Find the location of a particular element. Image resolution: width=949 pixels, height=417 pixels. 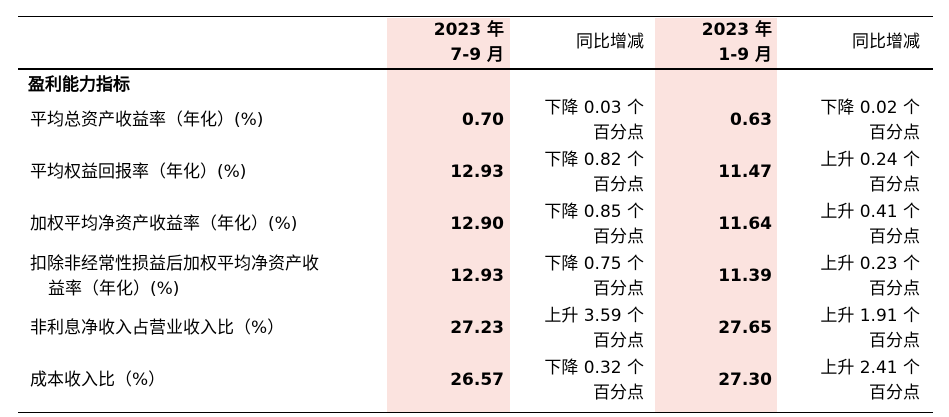

row-label-line1: 扣除非经常性损益后加权平均净资产收 is located at coordinates (174, 264).